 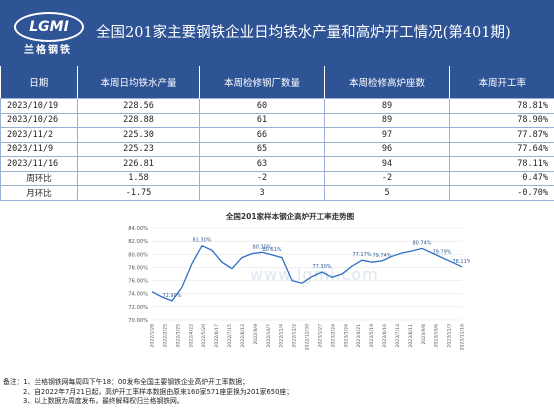 What do you see at coordinates (243, 336) in the screenshot?
I see `x-tick-label: 2022/8/12` at bounding box center [243, 336].